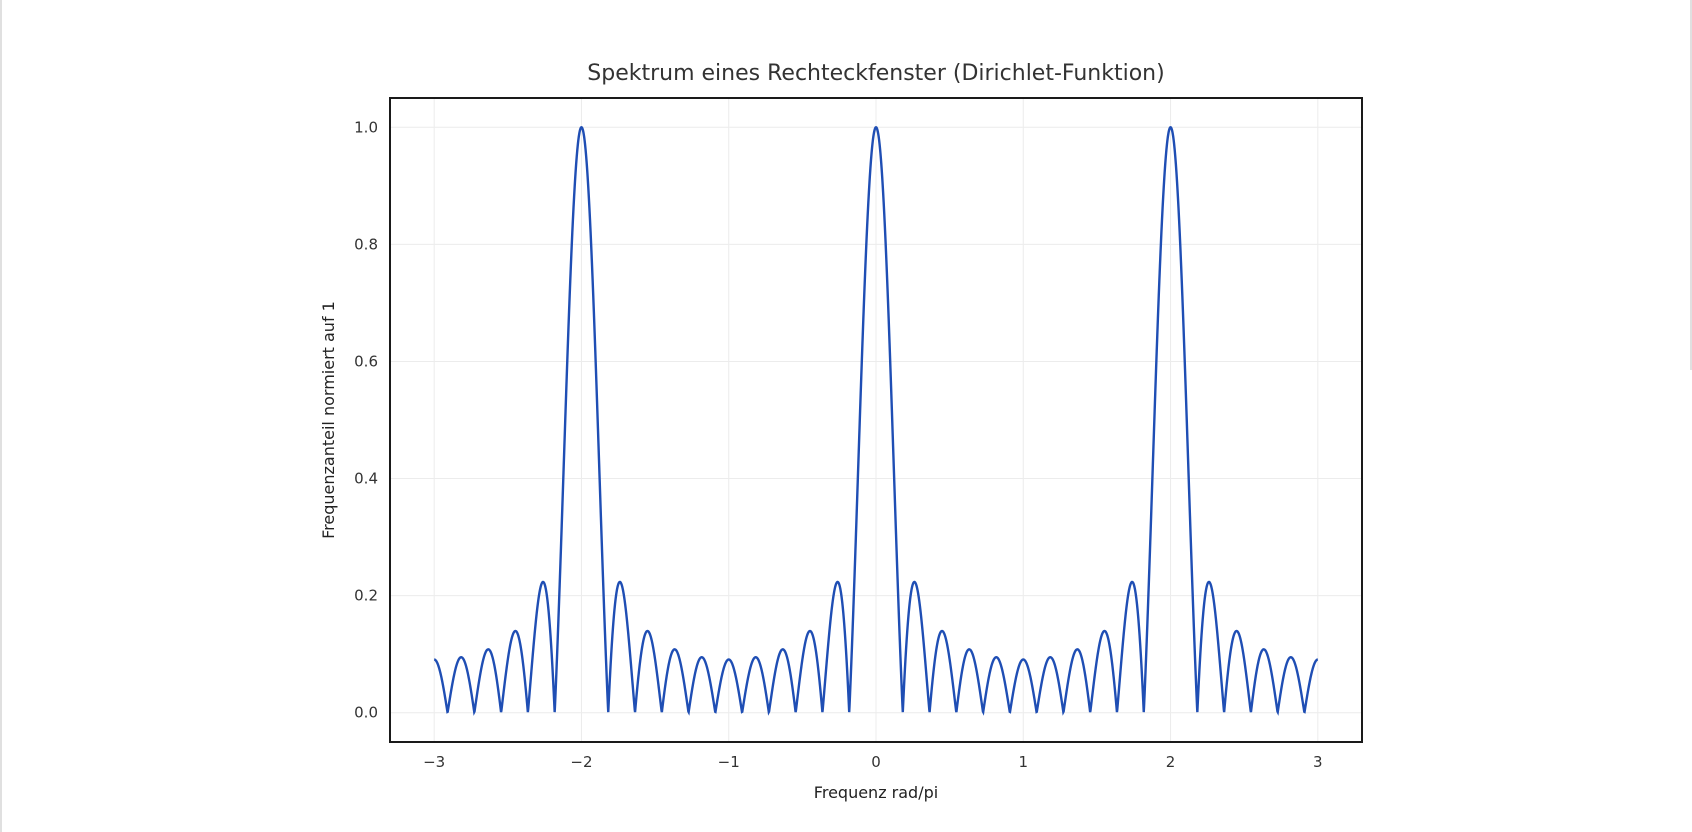 The width and height of the screenshot is (1692, 832). Describe the element at coordinates (366, 419) in the screenshot. I see `y-axis: 0.0 0.2 0.4 0.6 0.8 1.0` at that location.